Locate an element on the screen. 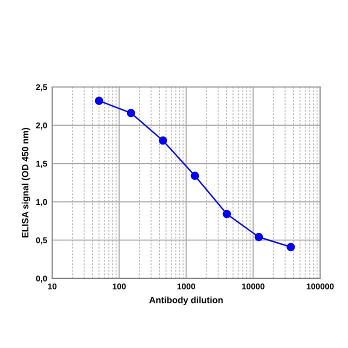 The width and height of the screenshot is (348, 348). y-tick-label: 2,0 is located at coordinates (41, 126).